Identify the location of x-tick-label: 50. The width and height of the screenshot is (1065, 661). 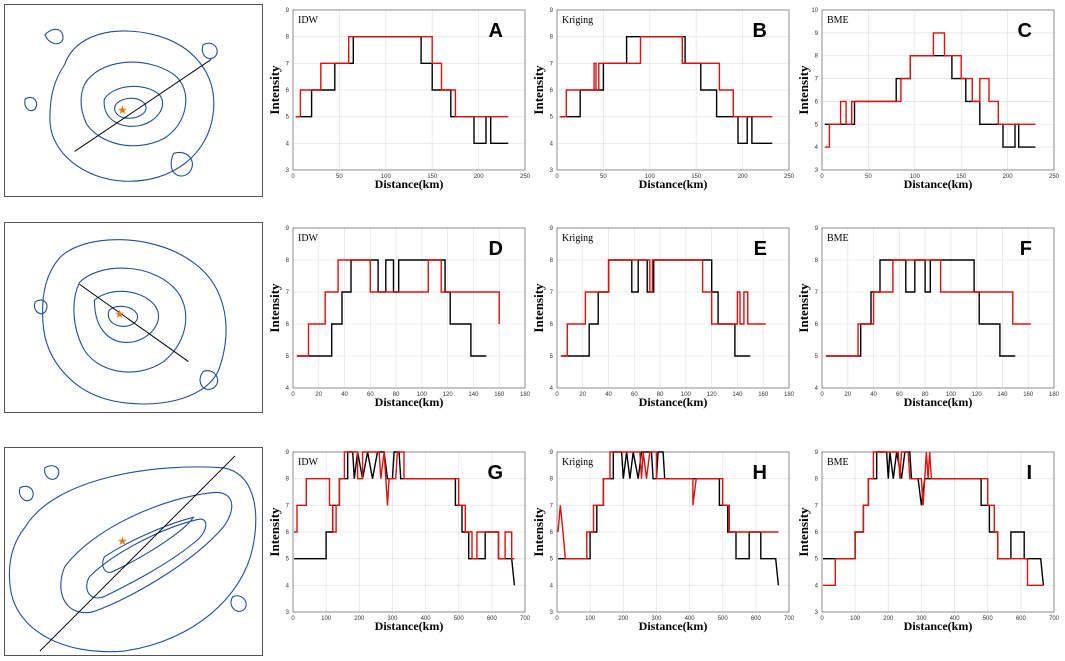
(868, 177).